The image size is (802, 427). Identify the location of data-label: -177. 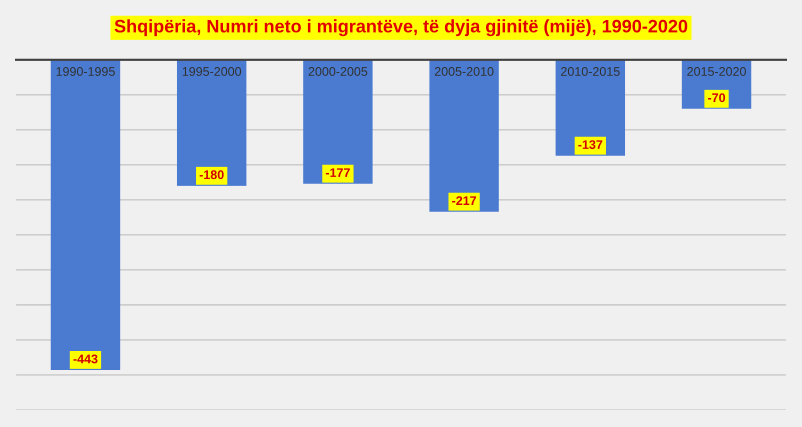
(338, 172).